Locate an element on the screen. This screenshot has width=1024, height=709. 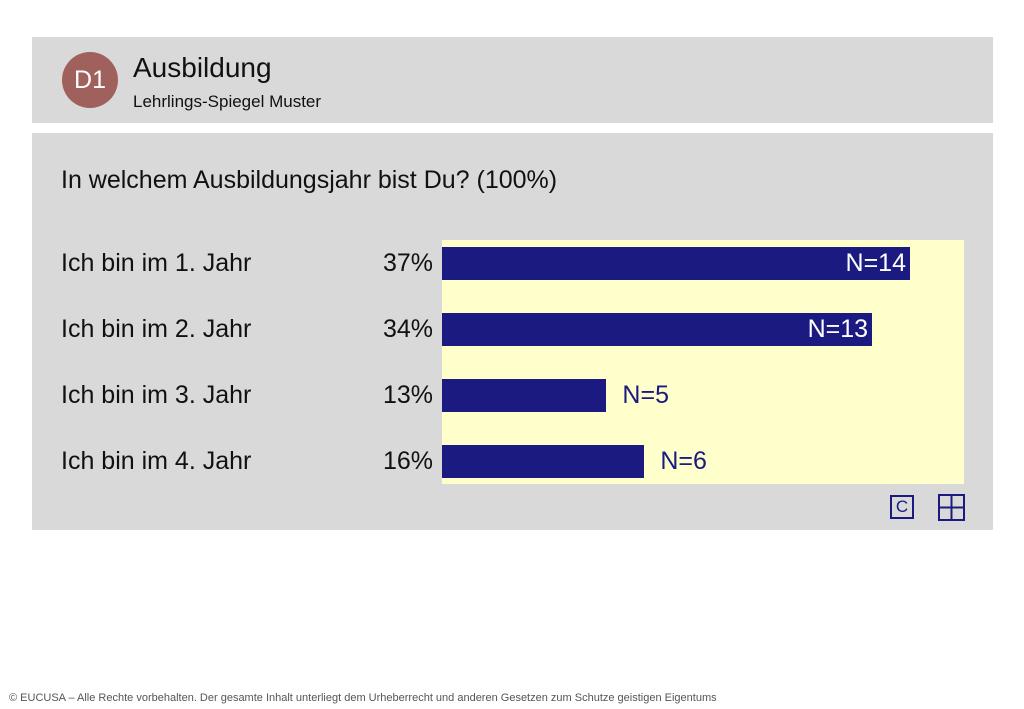
page-title: Ausbildung is located at coordinates (202, 67).